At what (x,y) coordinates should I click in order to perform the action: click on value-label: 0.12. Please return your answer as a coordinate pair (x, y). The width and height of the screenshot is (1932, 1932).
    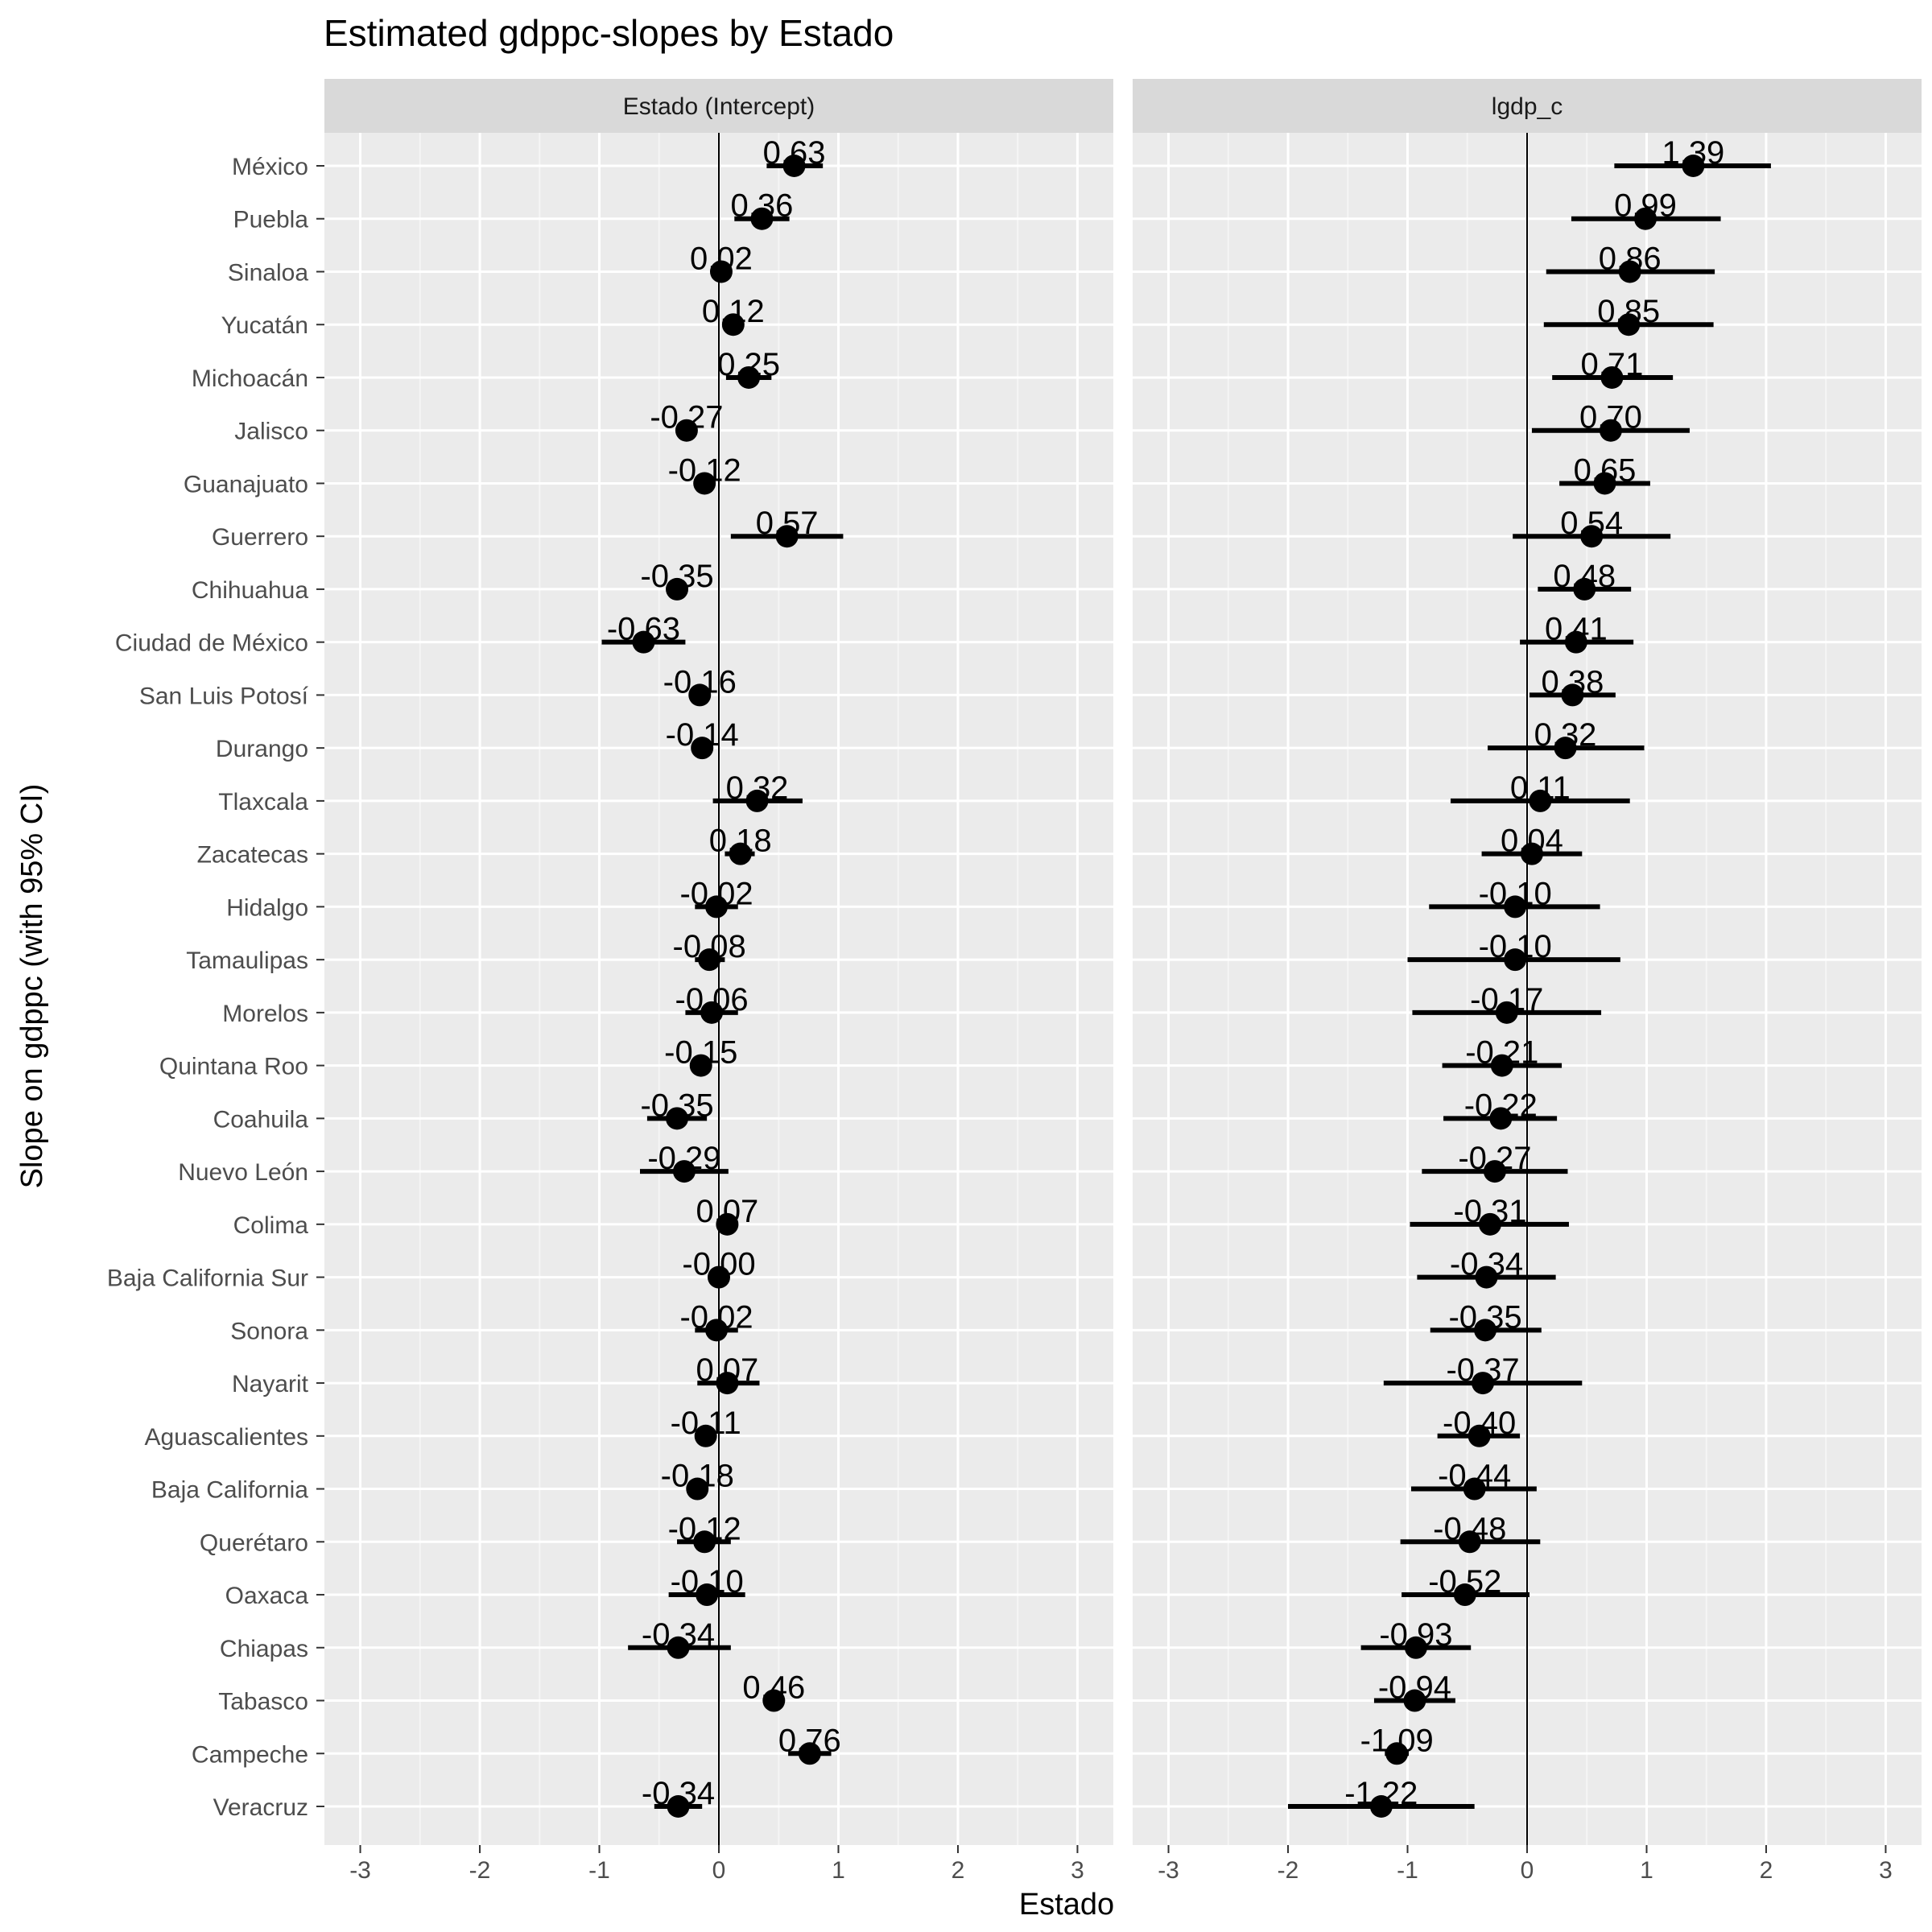
    Looking at the image, I should click on (733, 311).